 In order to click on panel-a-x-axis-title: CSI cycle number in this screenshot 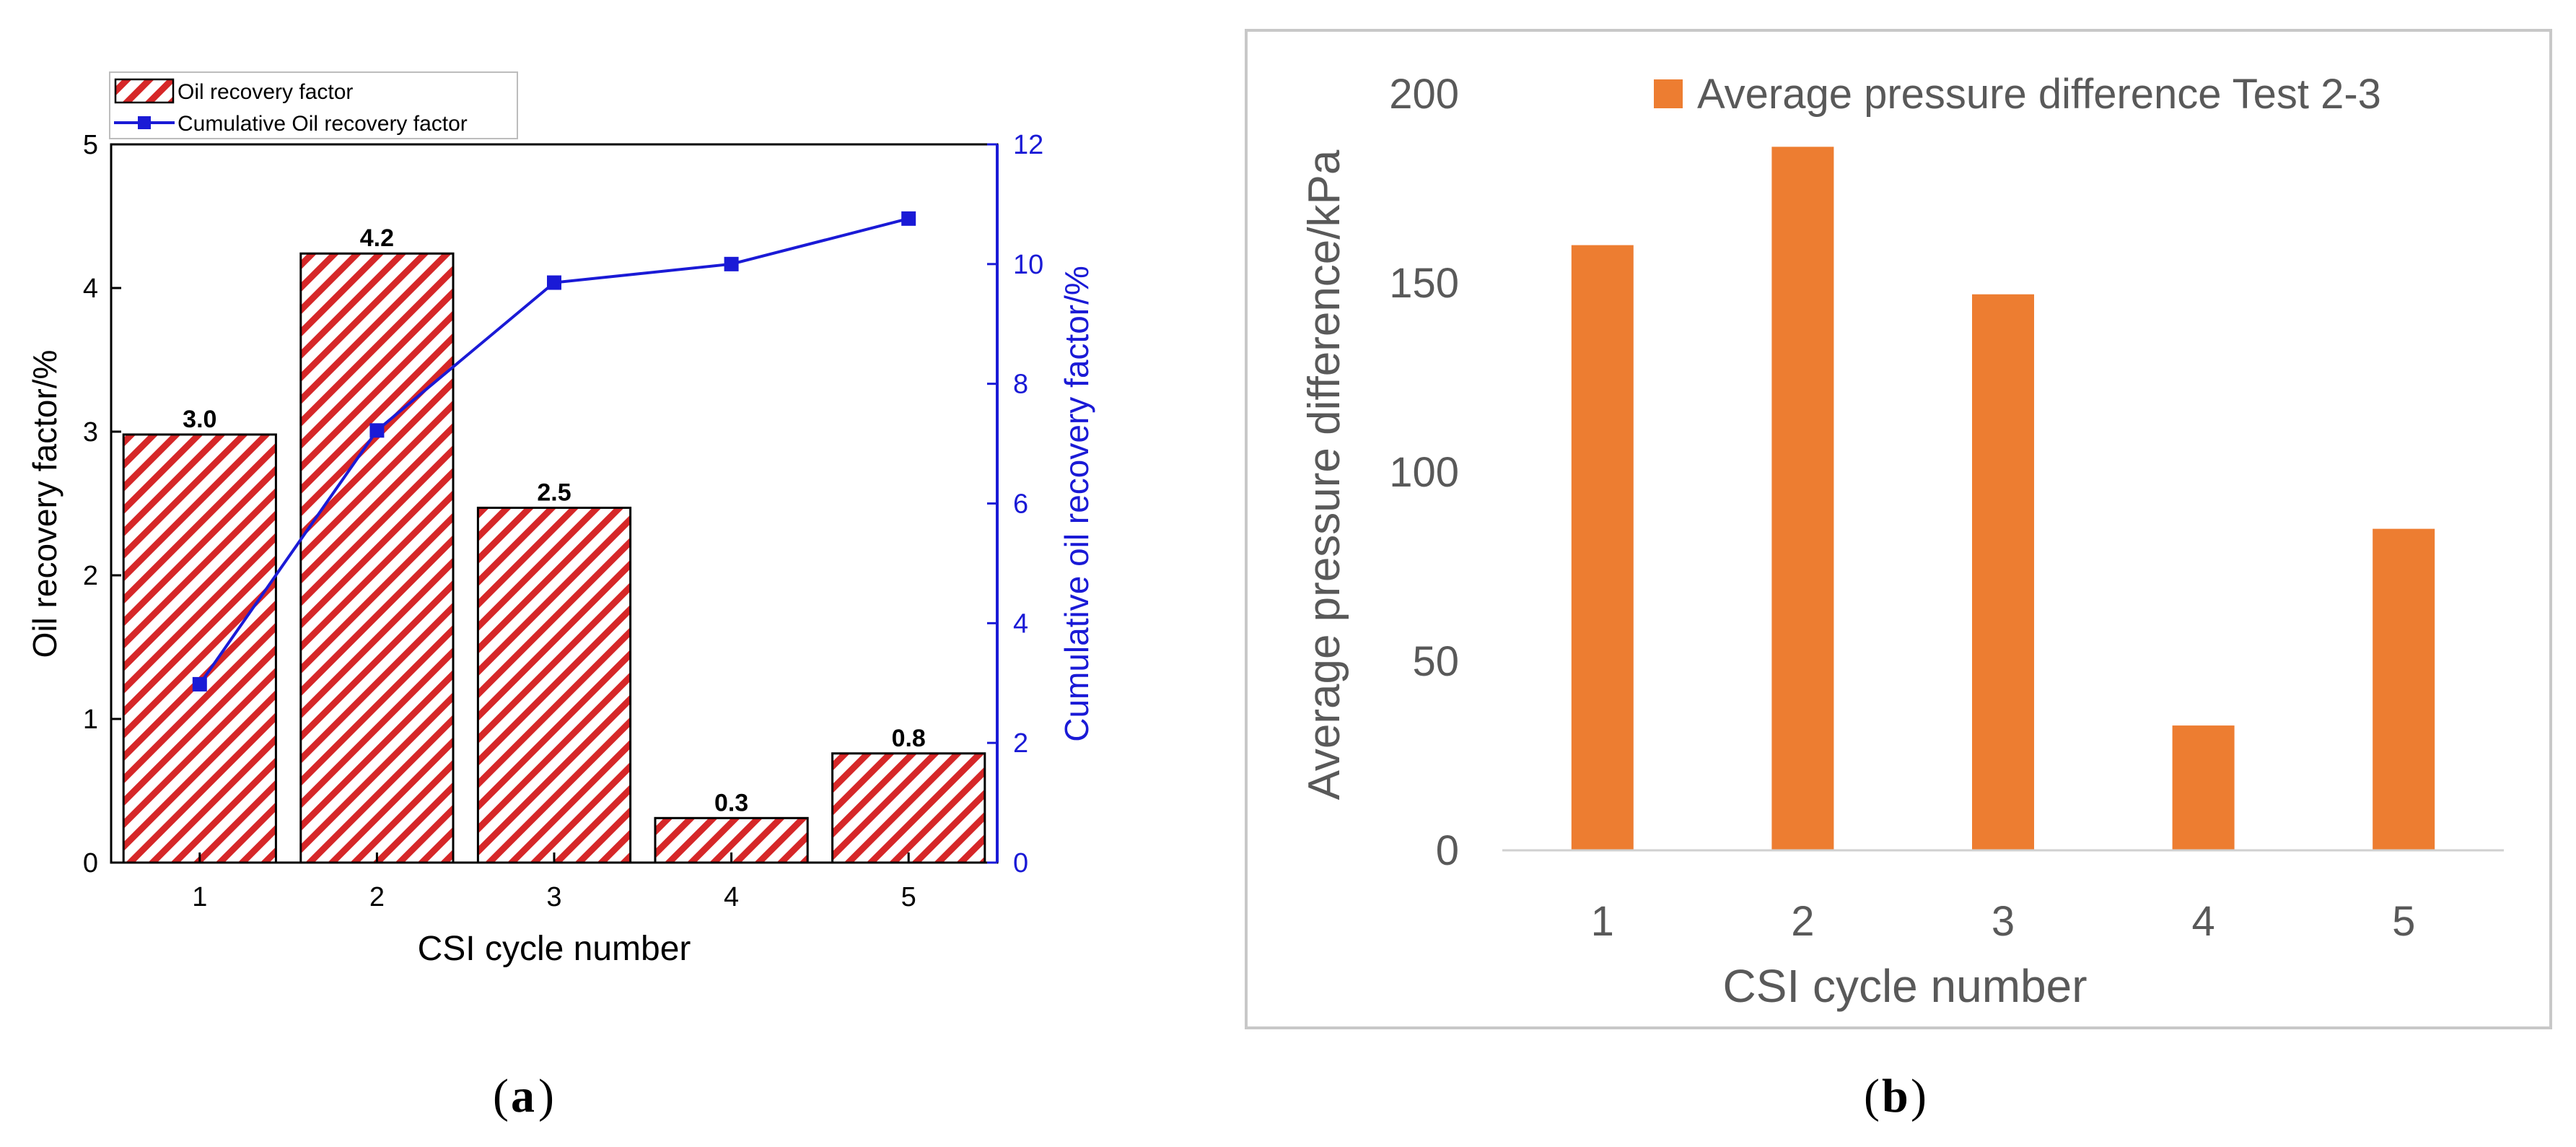, I will do `click(554, 949)`.